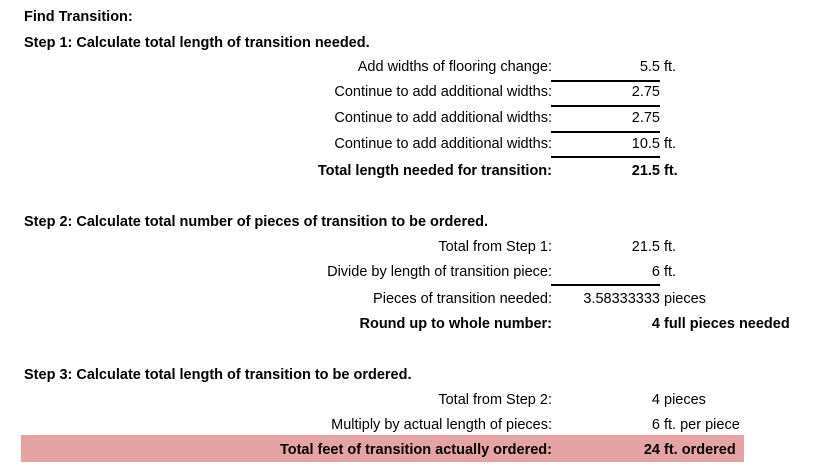 The height and width of the screenshot is (469, 830). Describe the element at coordinates (655, 425) in the screenshot. I see `step3-value-row2: 6` at that location.